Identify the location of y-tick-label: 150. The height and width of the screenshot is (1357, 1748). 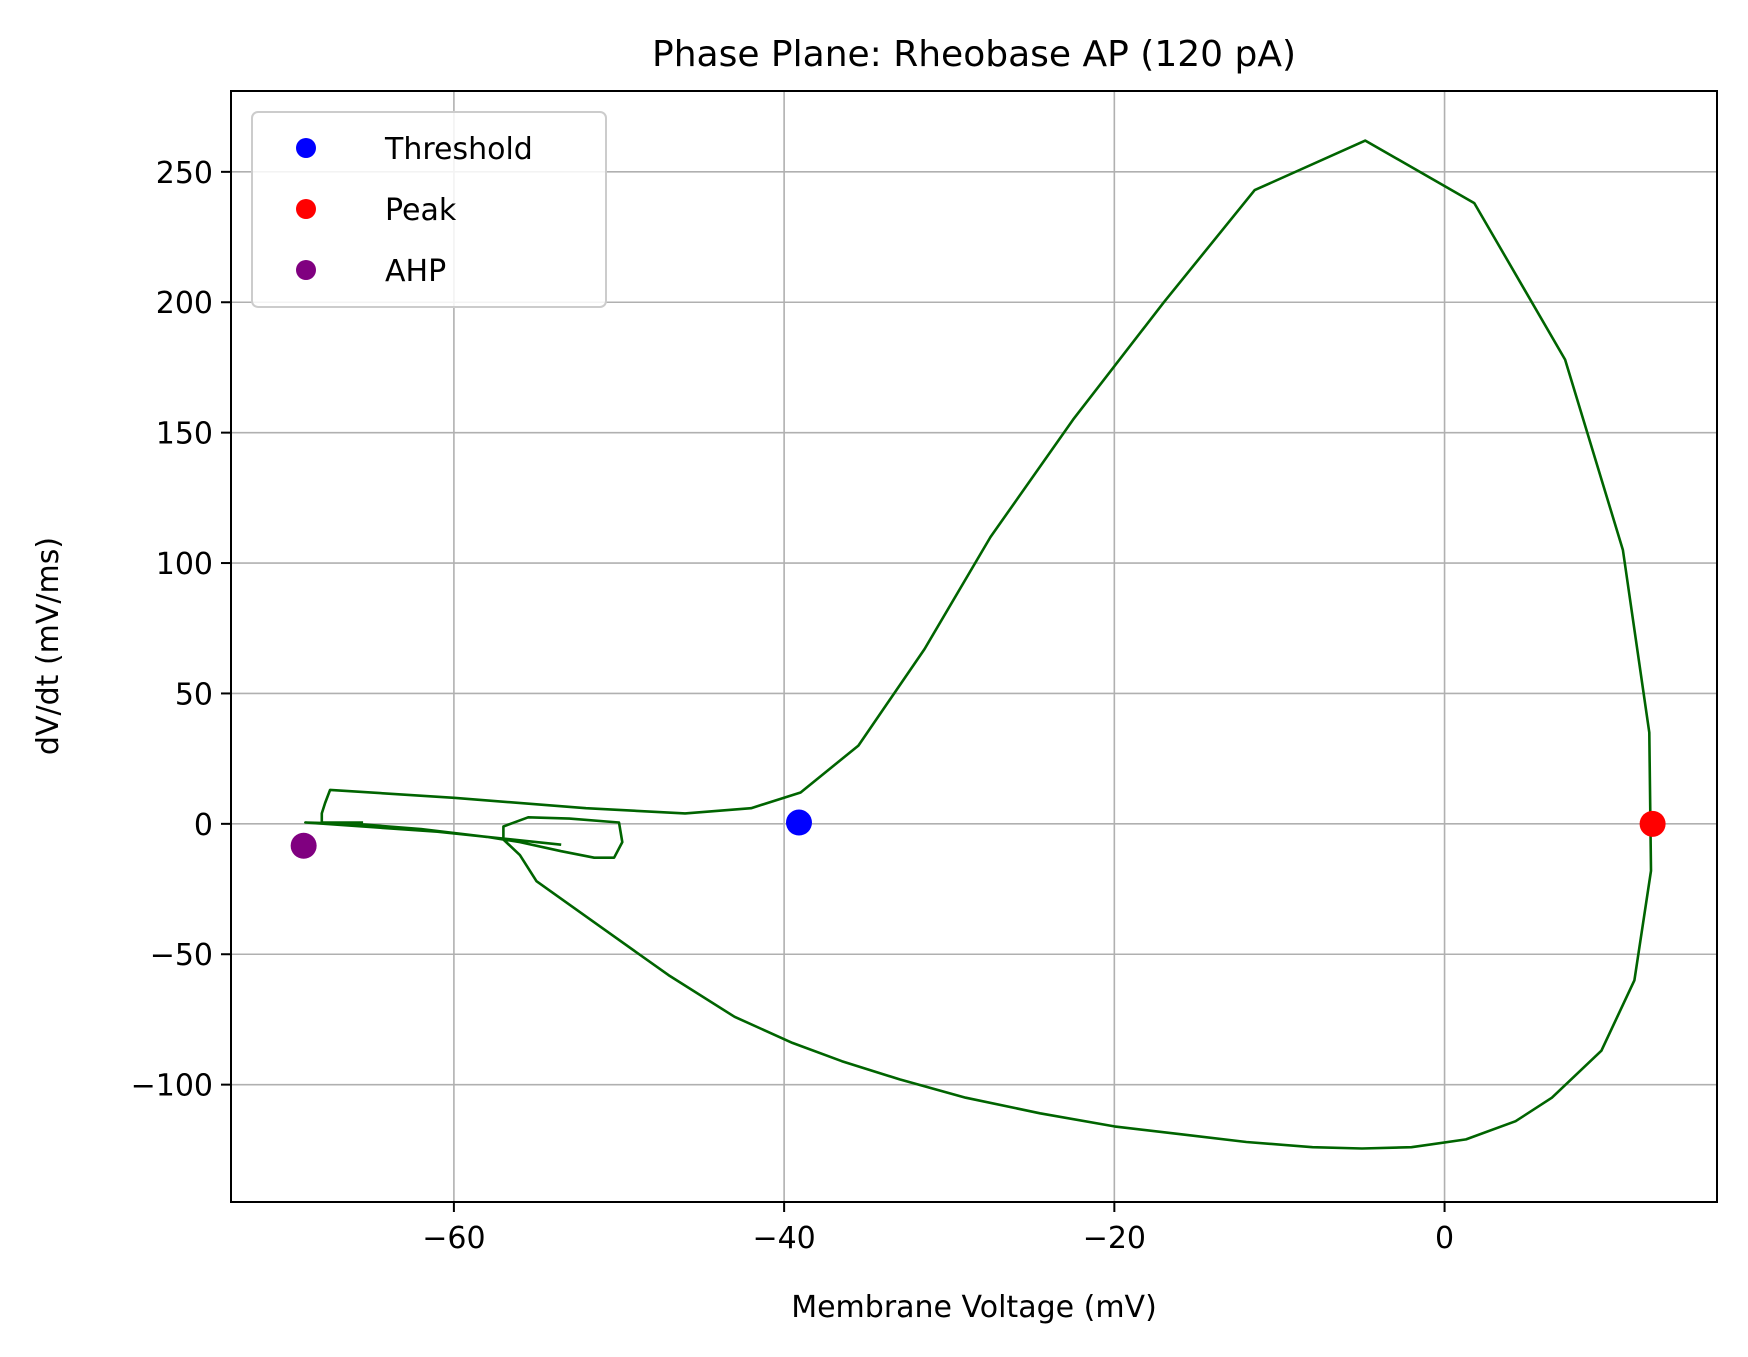
(184, 434).